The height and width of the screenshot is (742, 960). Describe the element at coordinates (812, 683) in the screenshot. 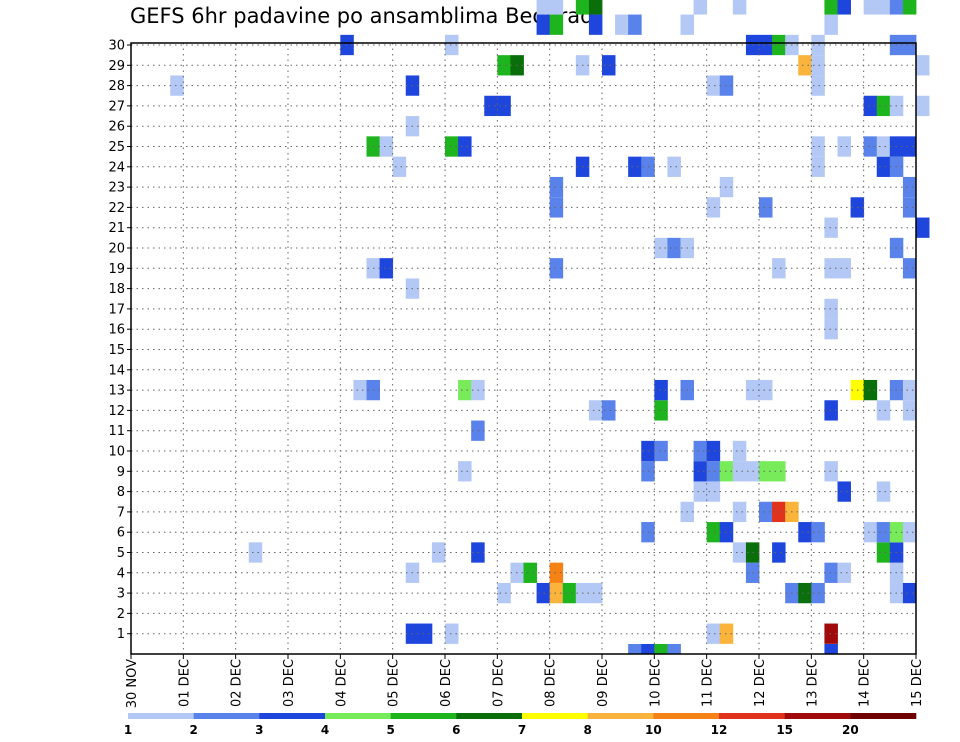

I see `x-tick-label: 13 DEC` at that location.